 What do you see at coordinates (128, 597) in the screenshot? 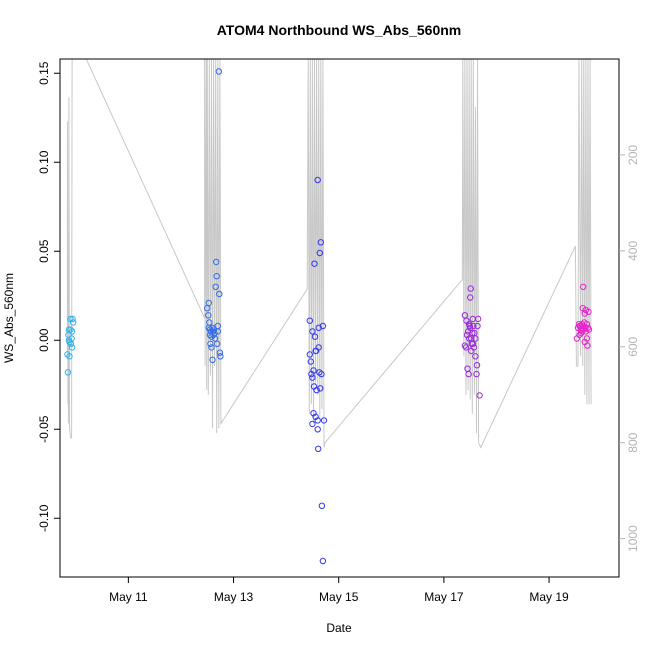
I see `x-tick-label: May 11` at bounding box center [128, 597].